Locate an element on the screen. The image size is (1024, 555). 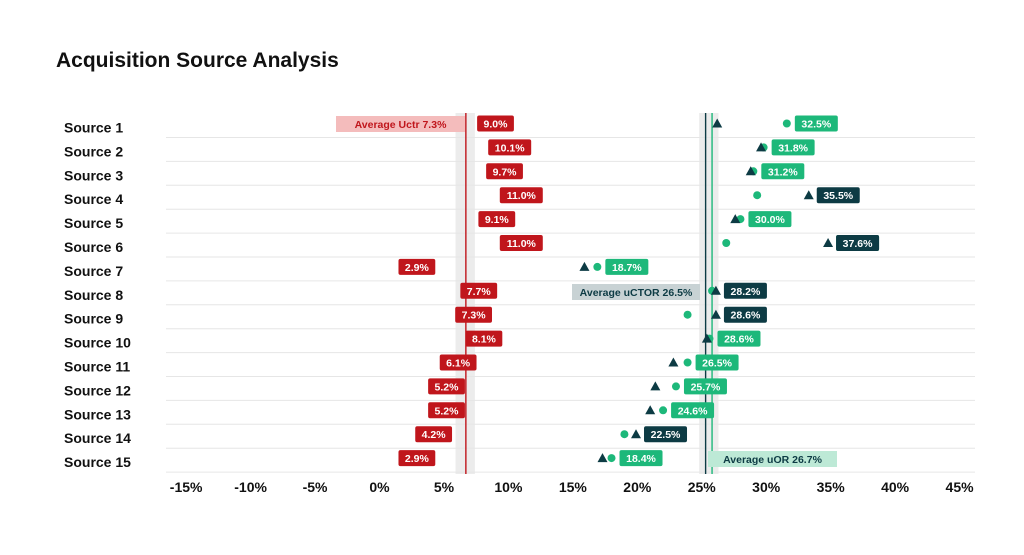
uor-value-badge: 26.5% is located at coordinates (717, 362).